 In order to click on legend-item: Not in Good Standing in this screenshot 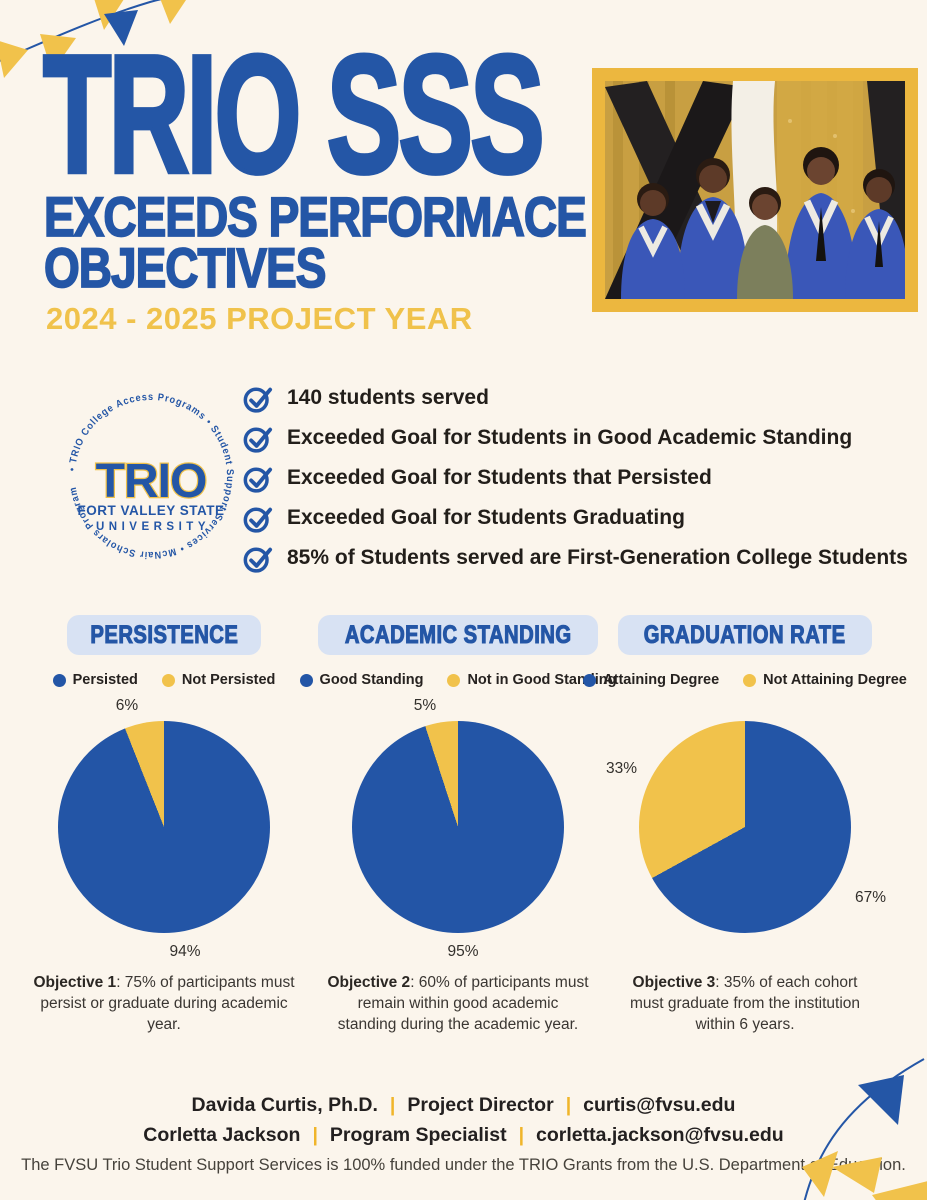, I will do `click(531, 680)`.